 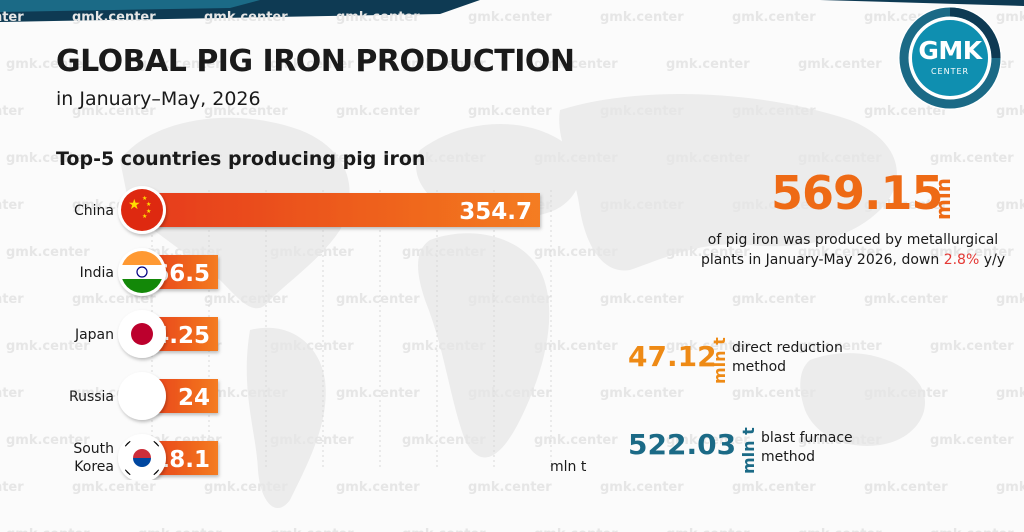 I want to click on blast-furnace-value: 522.03, so click(x=682, y=444).